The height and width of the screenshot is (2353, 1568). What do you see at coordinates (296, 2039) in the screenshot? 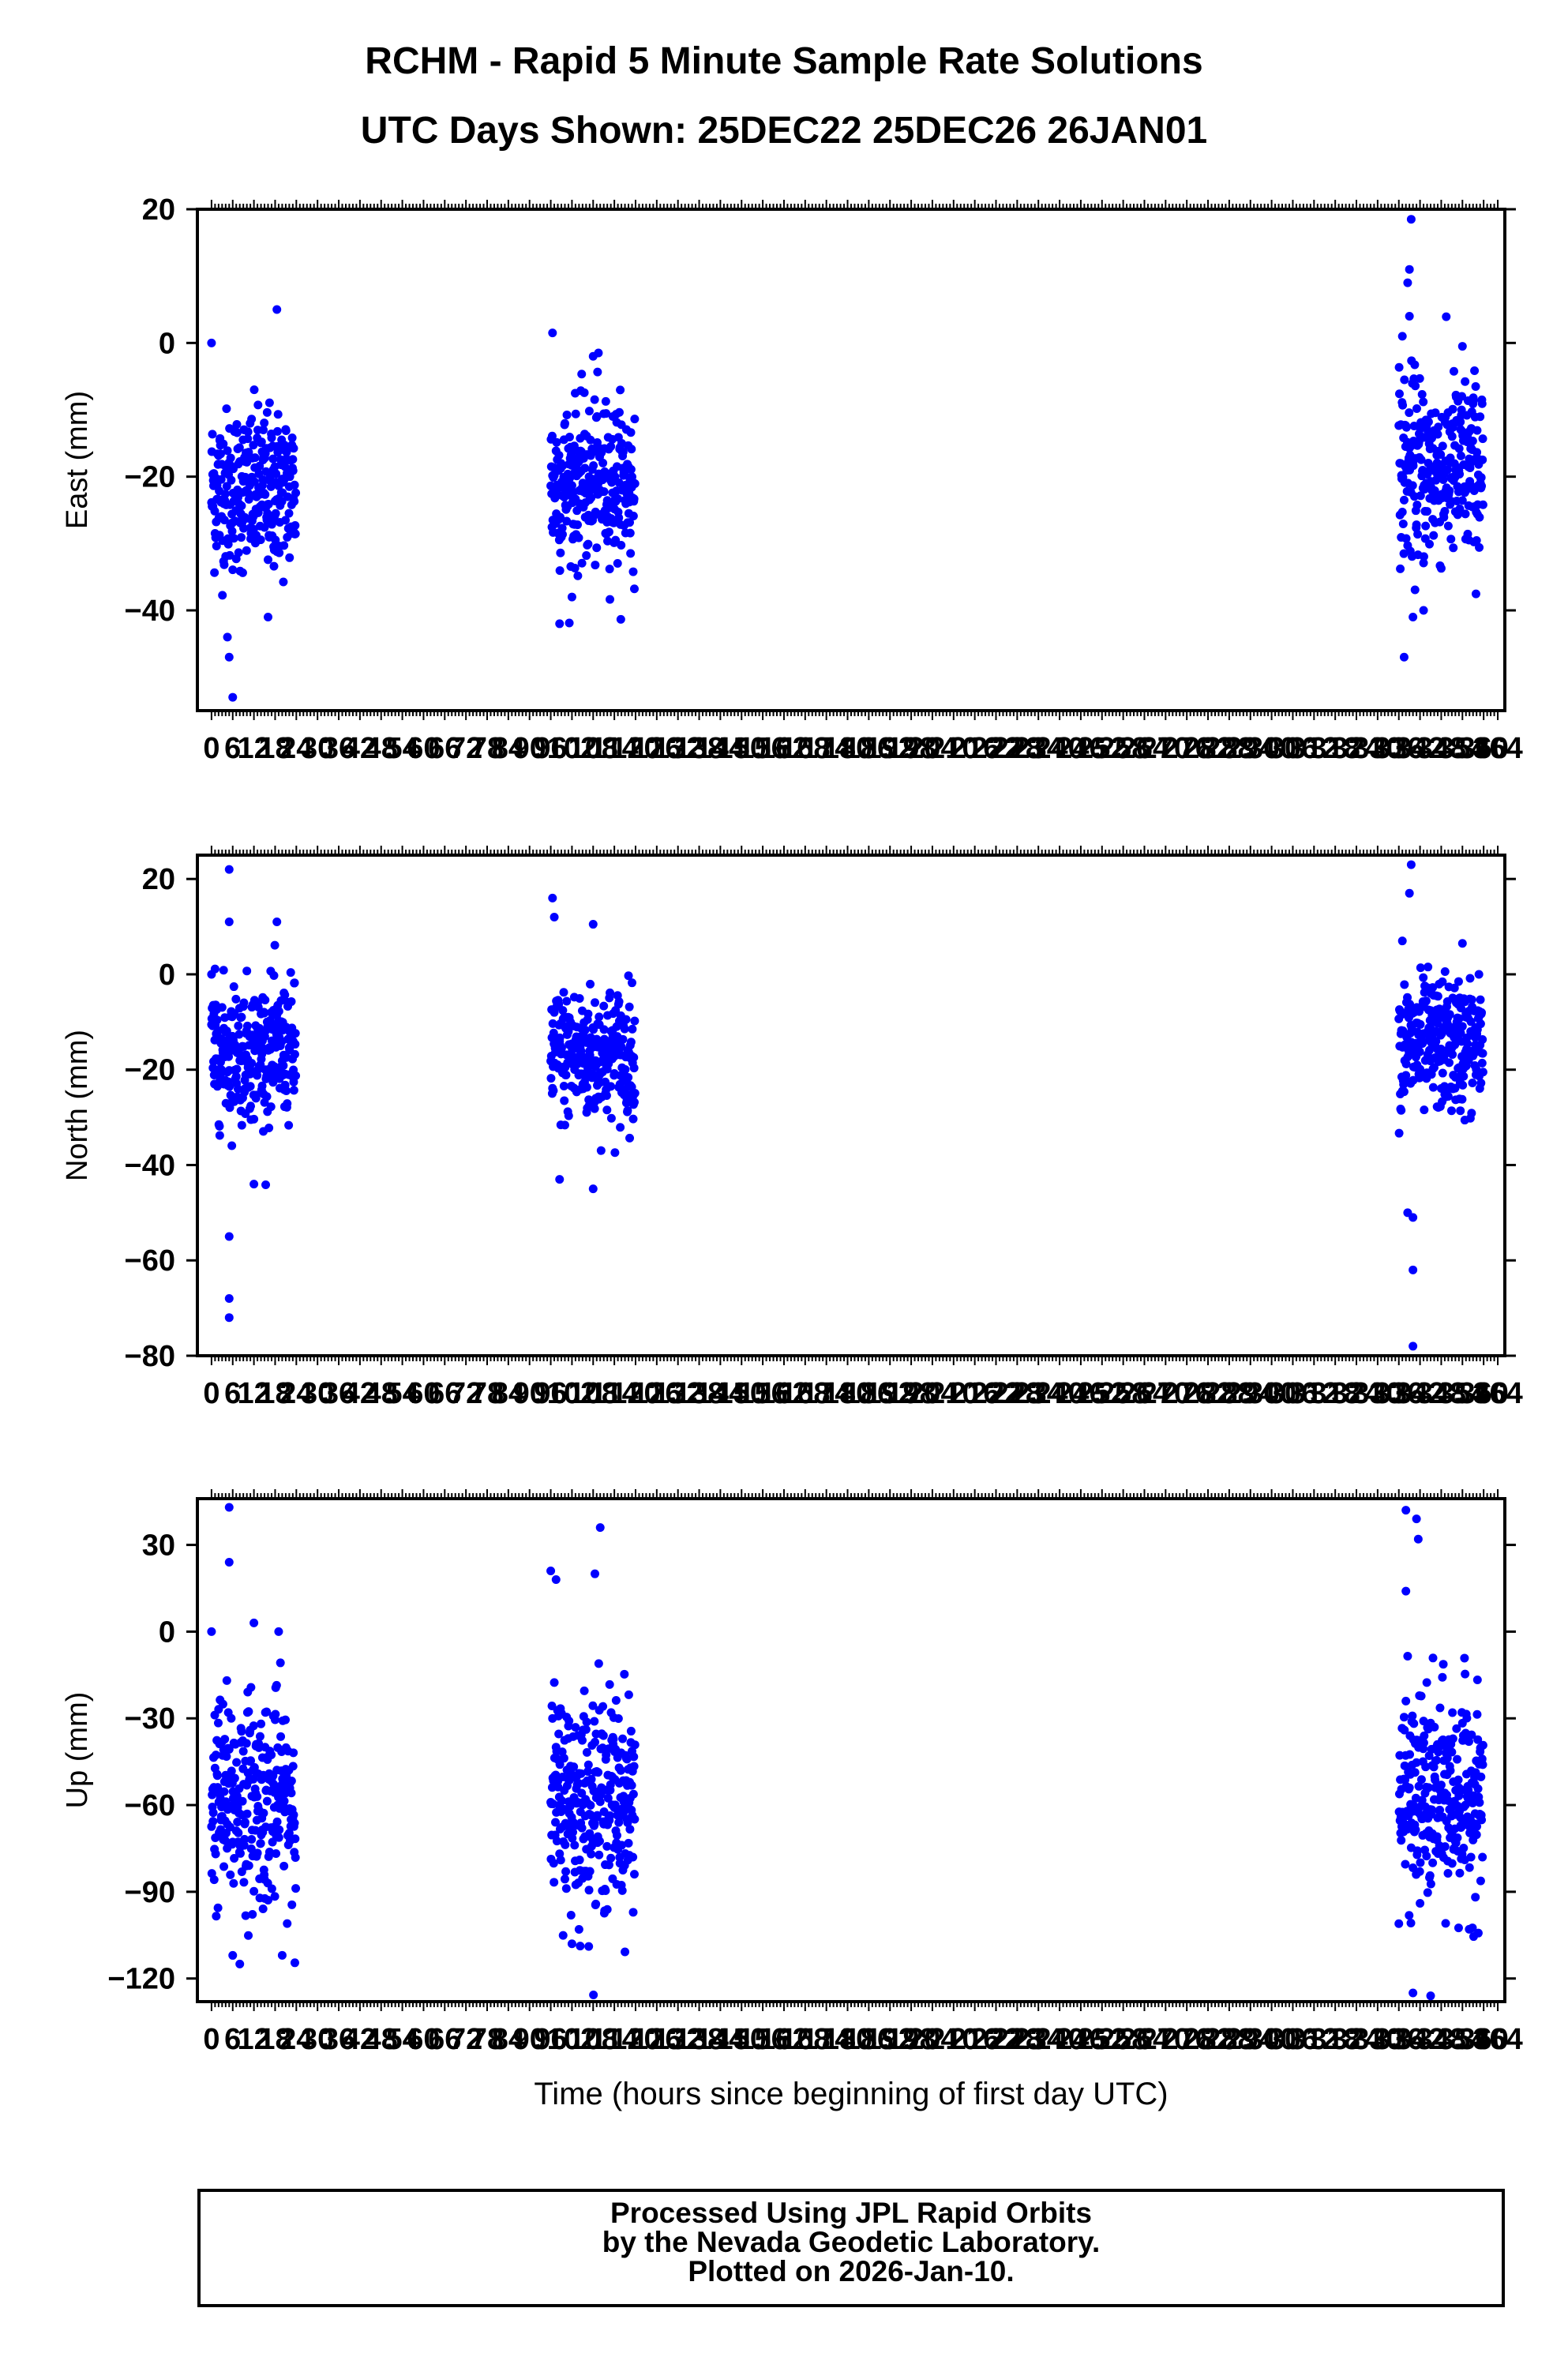
I see `x-tick-label: 24` at bounding box center [296, 2039].